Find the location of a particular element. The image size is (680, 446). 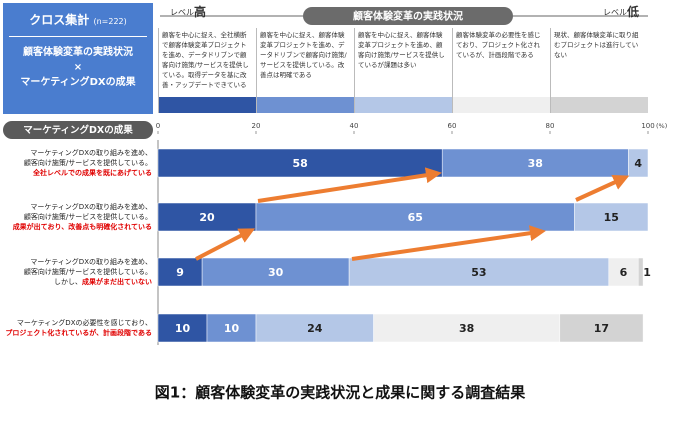

data-label: 58 is located at coordinates (299, 163).